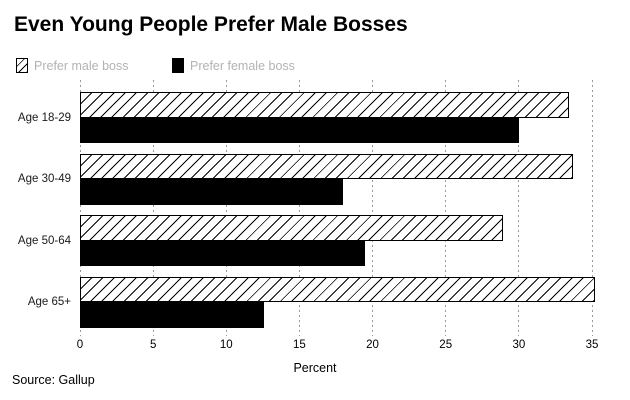  I want to click on x-tick-label-35: 35, so click(592, 345).